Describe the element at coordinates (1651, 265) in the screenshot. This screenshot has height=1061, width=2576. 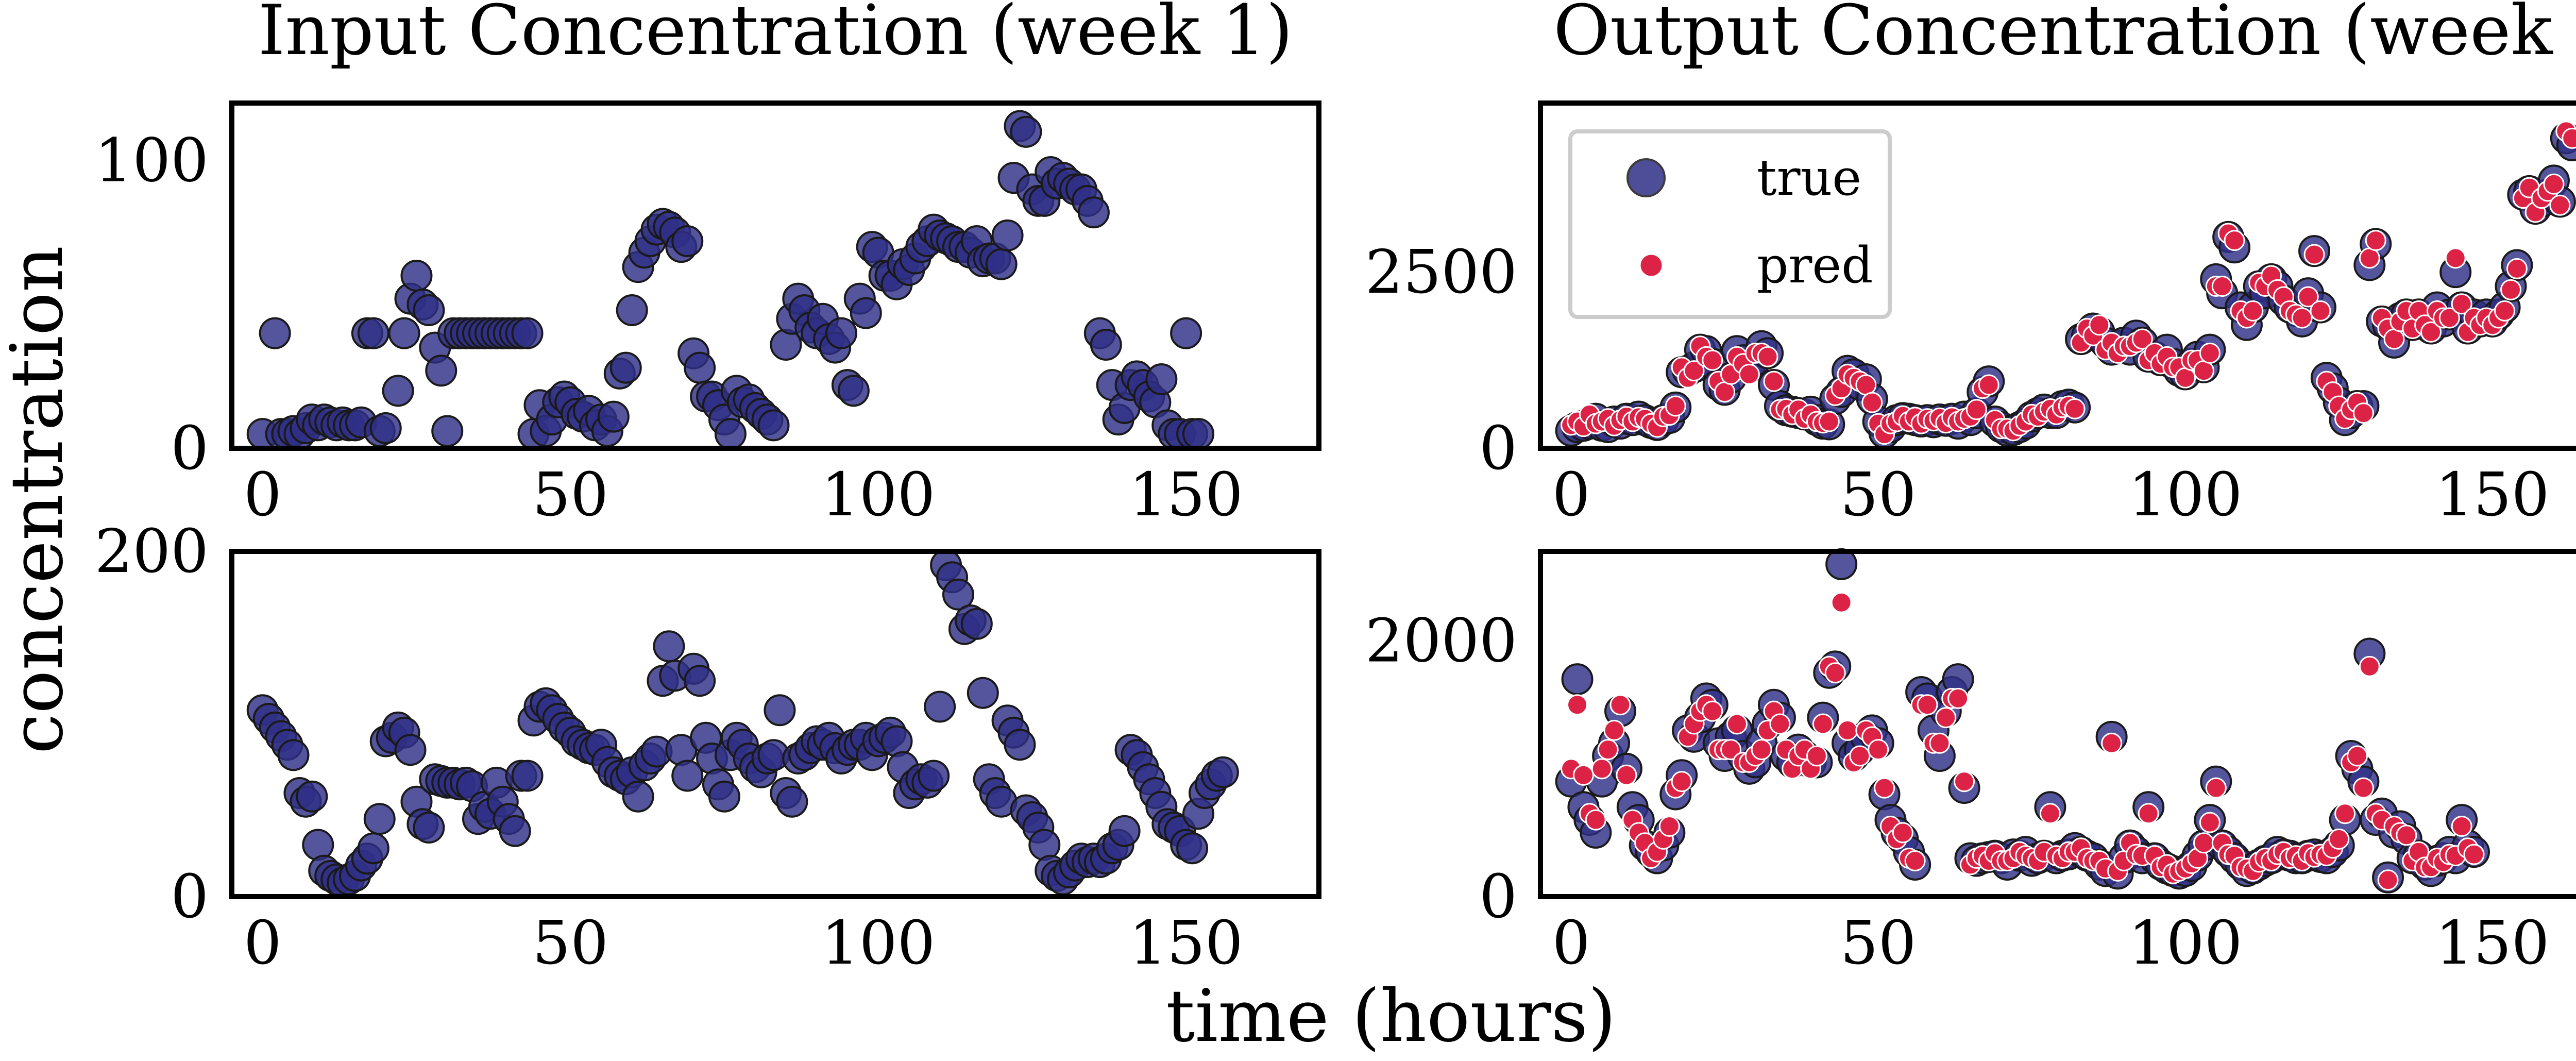
I see `legend-marker-pred` at that location.